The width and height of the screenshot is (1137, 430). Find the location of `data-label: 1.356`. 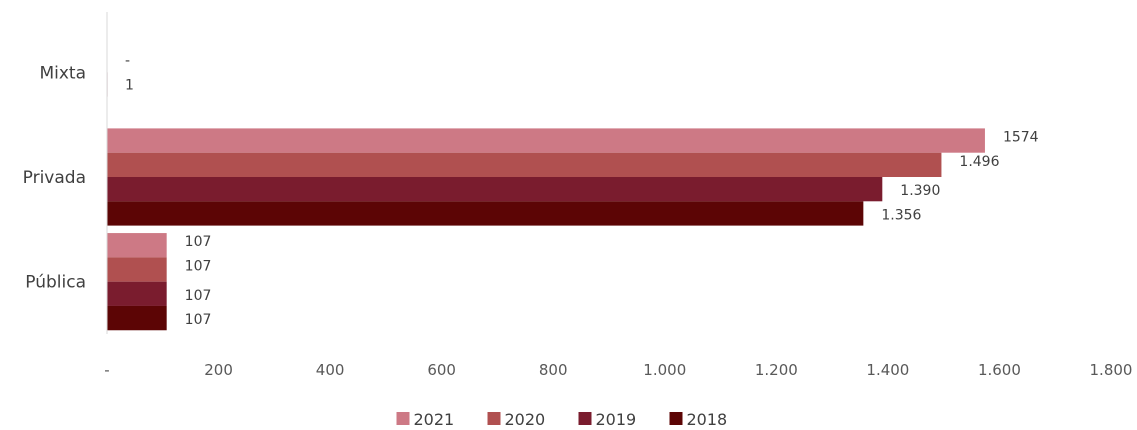

data-label: 1.356 is located at coordinates (901, 215).